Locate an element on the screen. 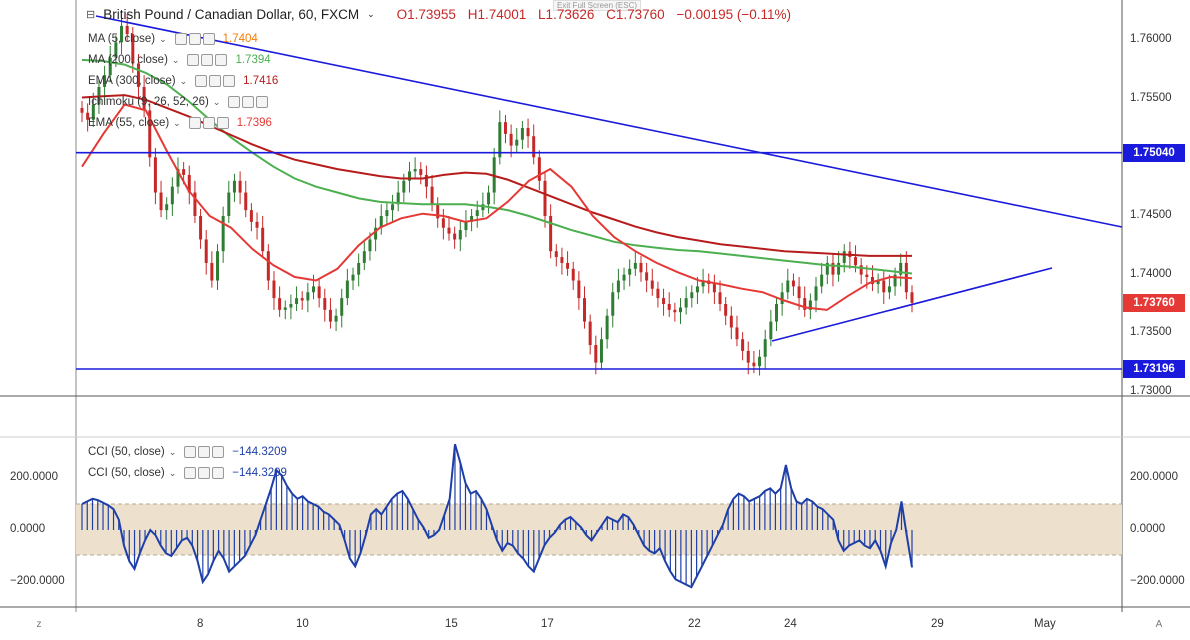 The width and height of the screenshot is (1190, 640). price-marker-label: 1.73196 is located at coordinates (1154, 369).